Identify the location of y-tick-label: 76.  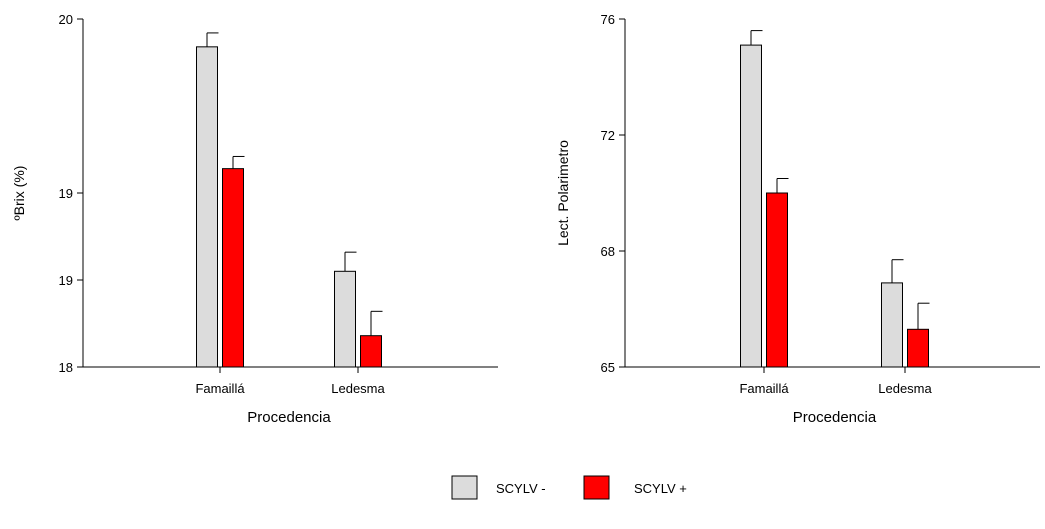
(608, 19).